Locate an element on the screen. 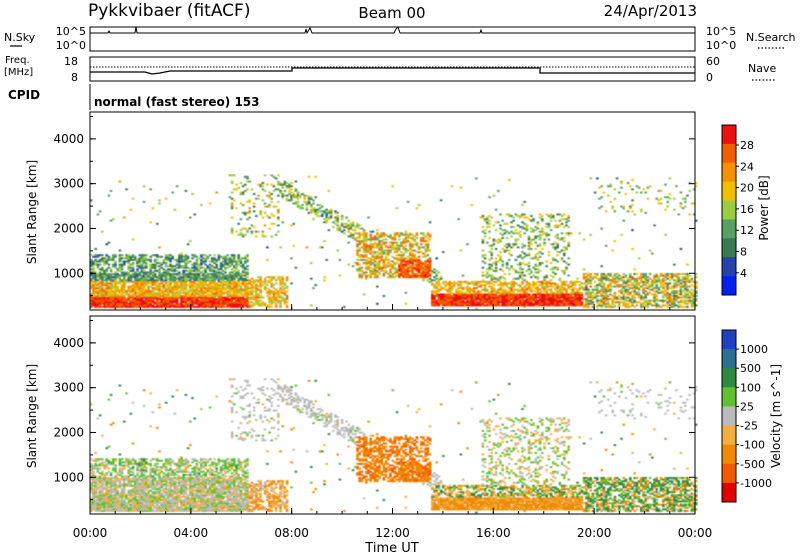 The image size is (800, 554). velocity-cbar-tick-1: 500 is located at coordinates (750, 368).